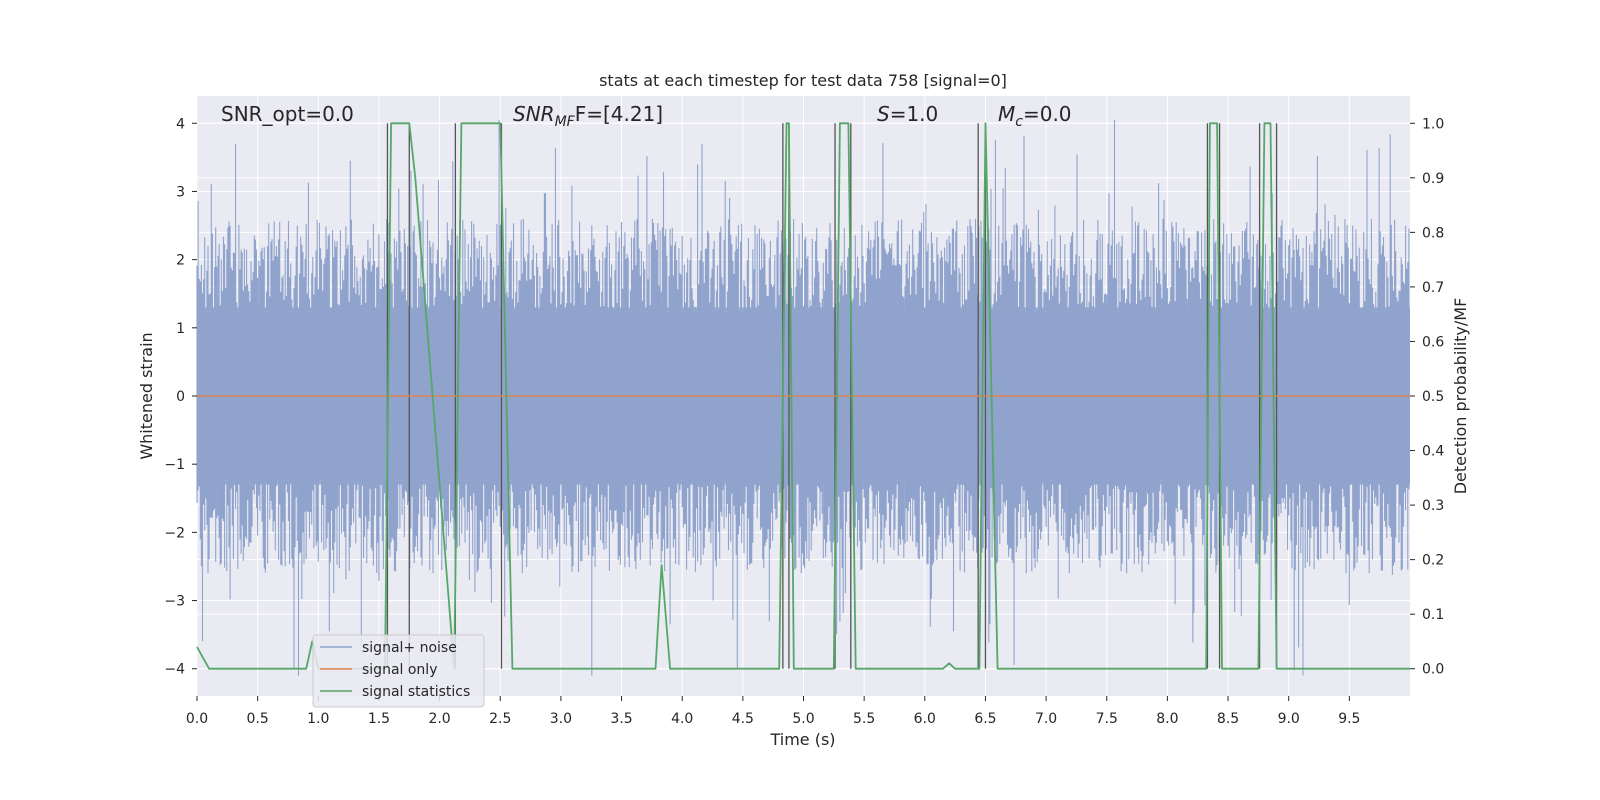 Image resolution: width=1600 pixels, height=800 pixels. What do you see at coordinates (180, 261) in the screenshot?
I see `y-tick-label: 2` at bounding box center [180, 261].